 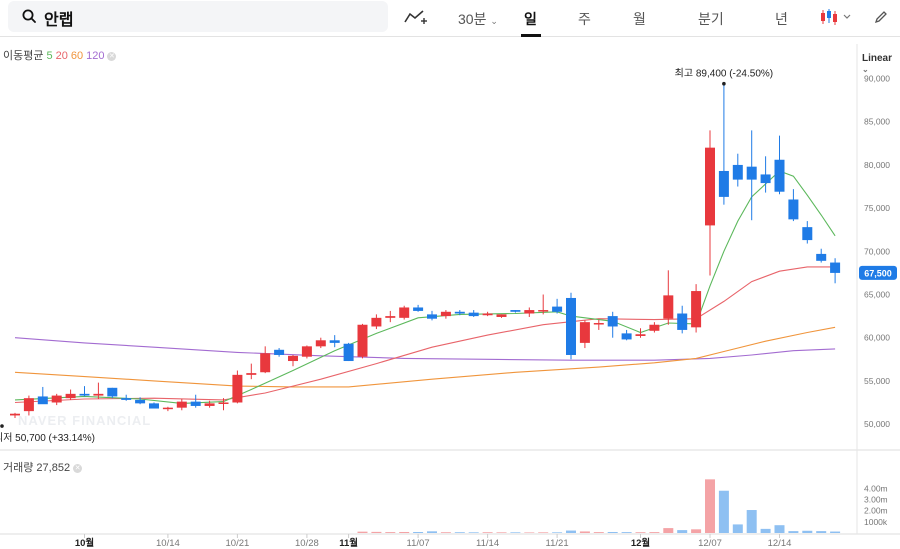 I want to click on volume-tick-label: 2.00m, so click(x=876, y=511).